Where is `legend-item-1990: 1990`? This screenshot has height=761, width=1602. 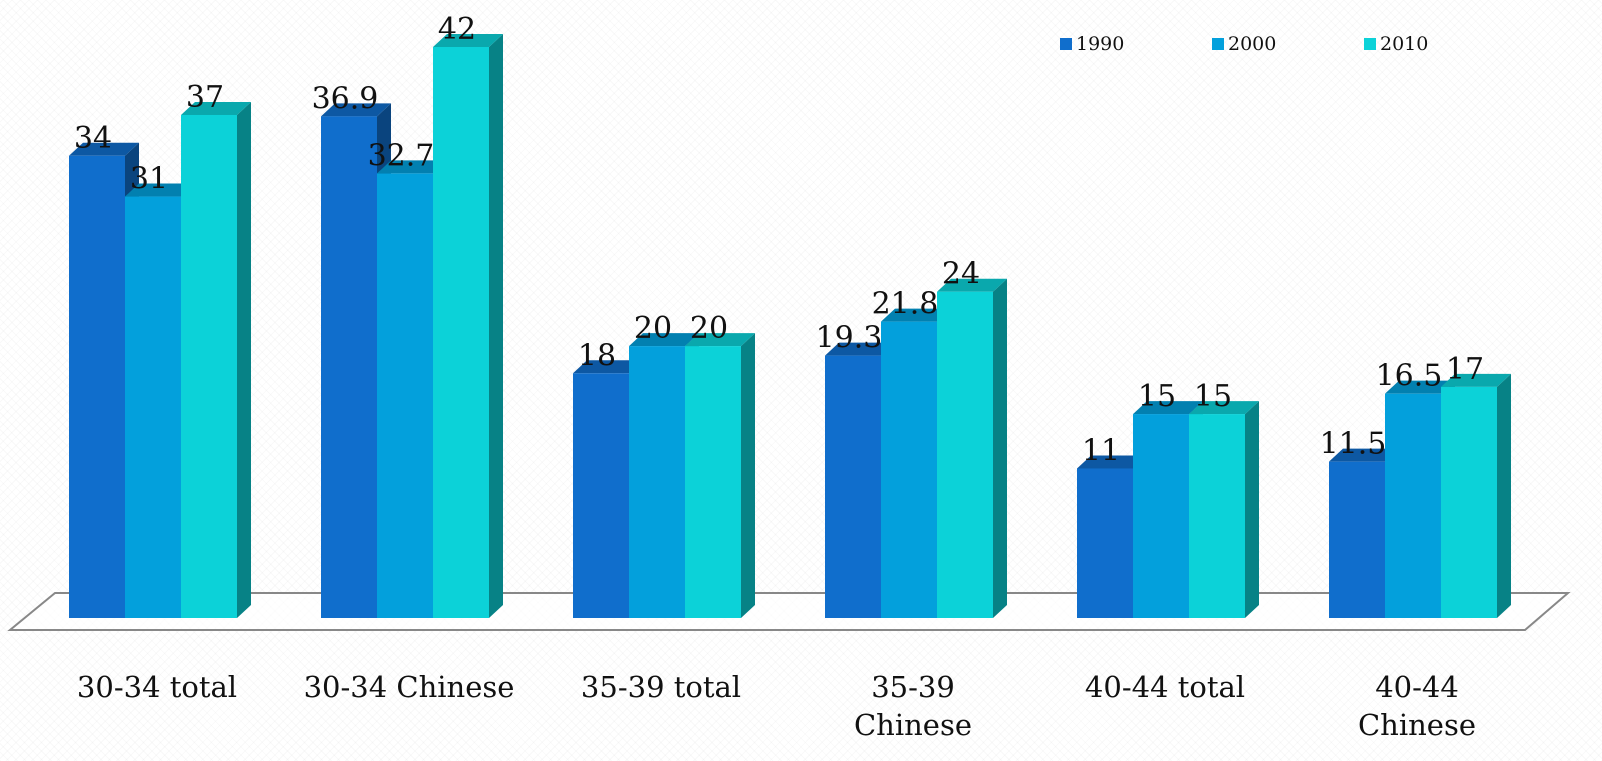
legend-item-1990: 1990 is located at coordinates (1092, 44).